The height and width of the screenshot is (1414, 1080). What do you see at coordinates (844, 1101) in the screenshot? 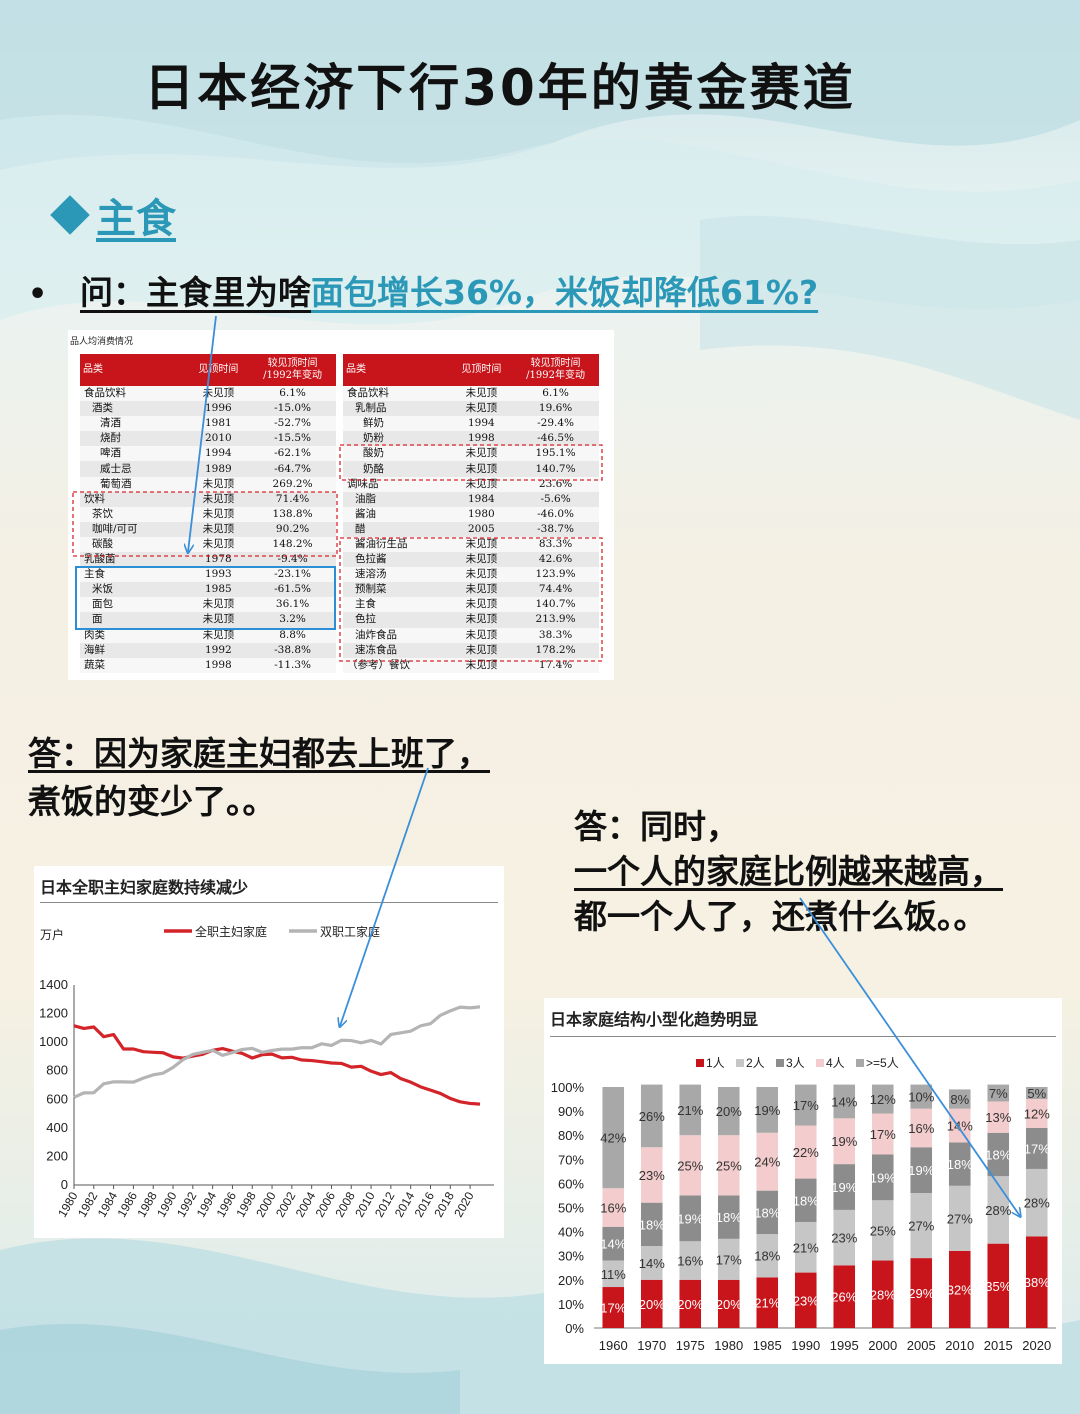
I see `bar-data-label: 14%` at bounding box center [844, 1101].